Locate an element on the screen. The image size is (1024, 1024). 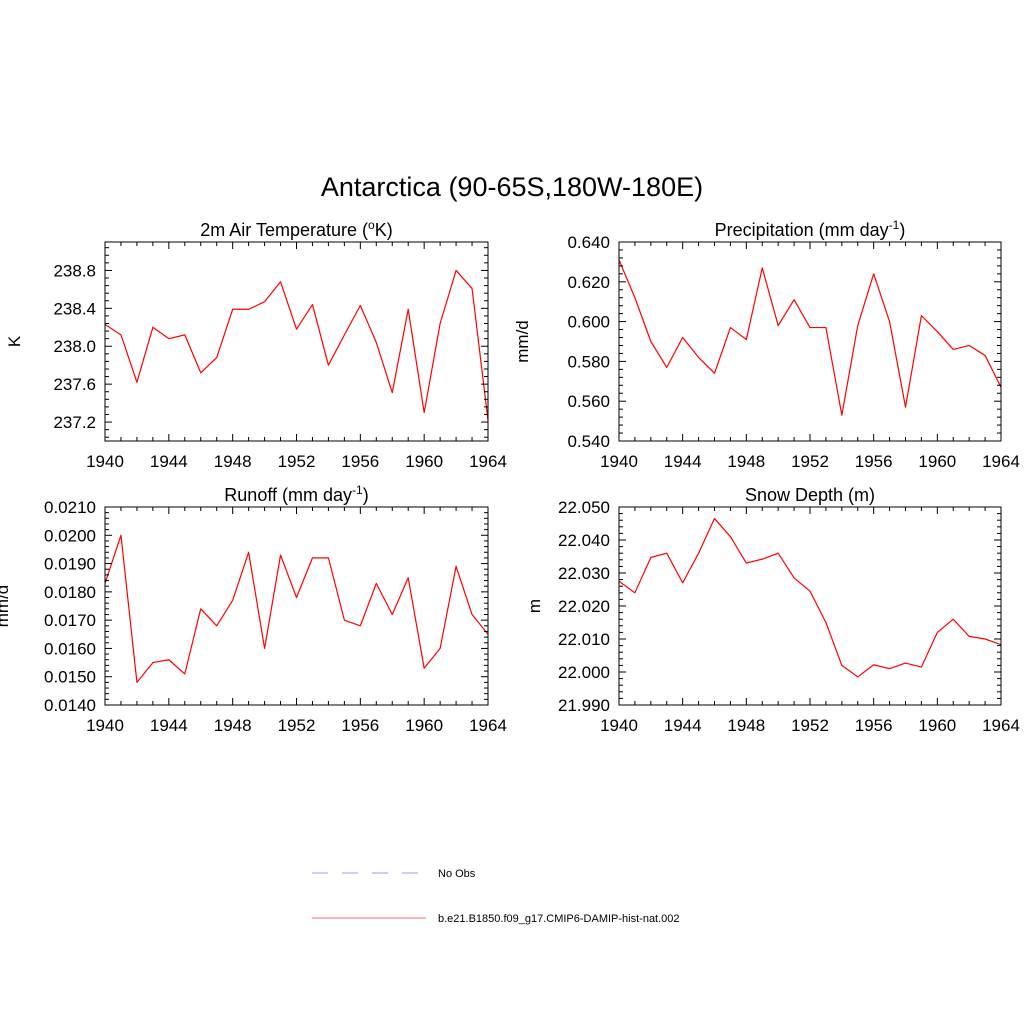
y-tick-label: 0.0160 is located at coordinates (70, 648).